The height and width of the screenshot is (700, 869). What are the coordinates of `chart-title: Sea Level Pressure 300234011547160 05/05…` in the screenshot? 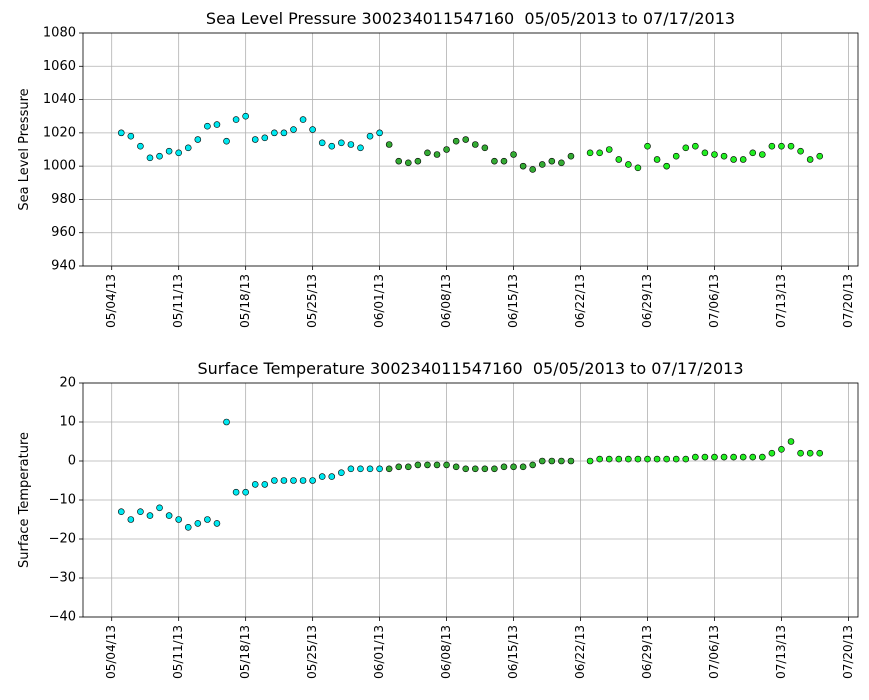 It's located at (470, 18).